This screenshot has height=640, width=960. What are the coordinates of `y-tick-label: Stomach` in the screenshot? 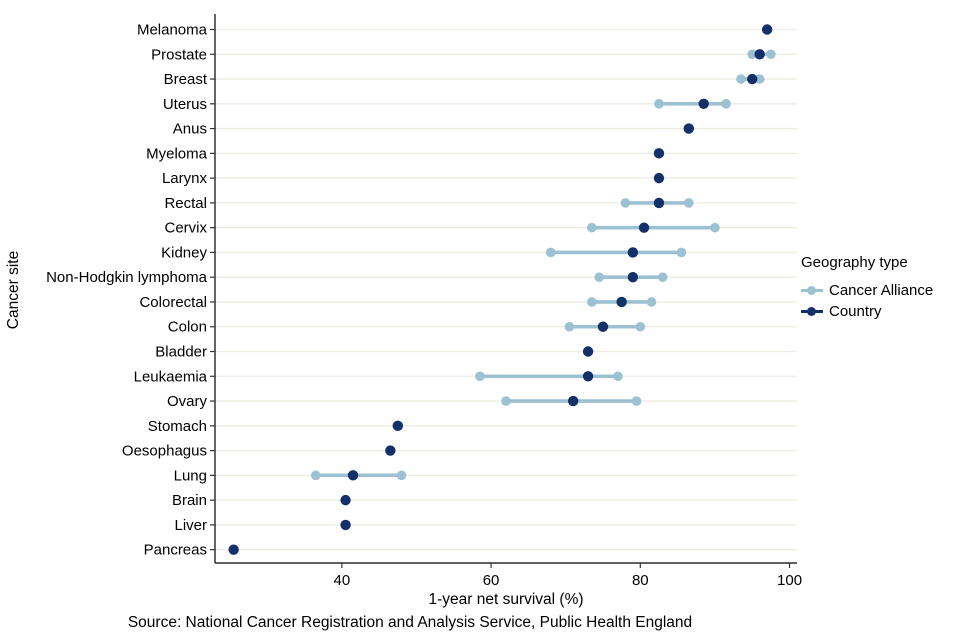 It's located at (177, 426).